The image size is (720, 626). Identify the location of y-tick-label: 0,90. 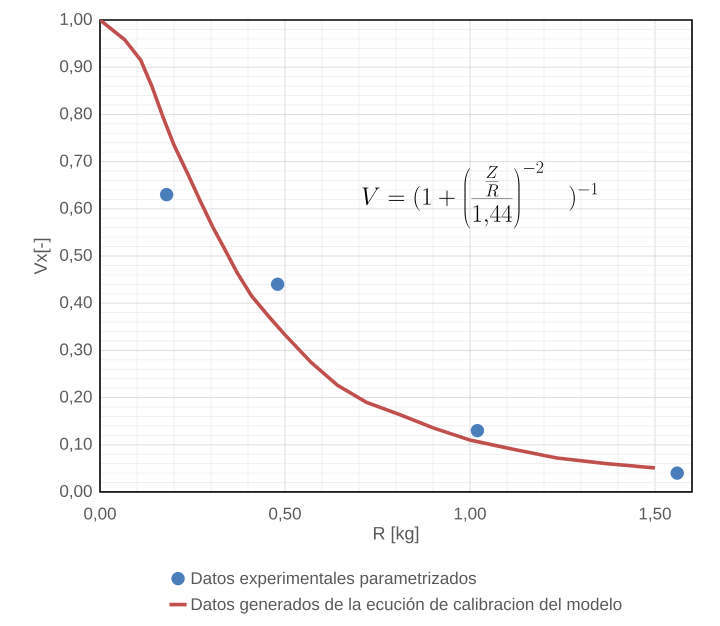
(76, 67).